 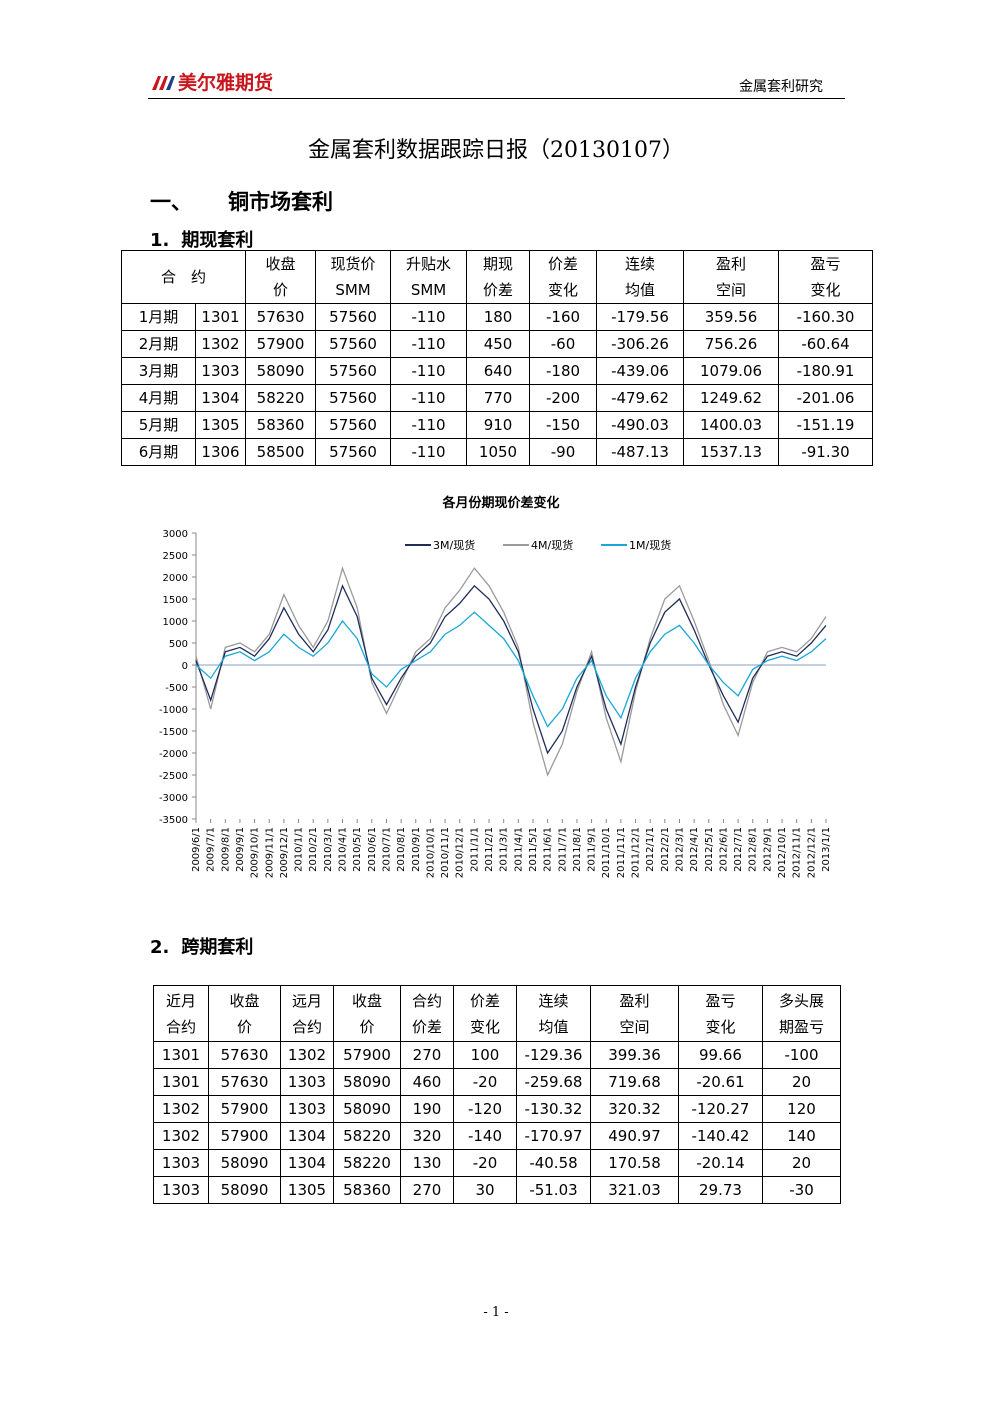 I want to click on x-tick-label: 2011/4/1, so click(x=518, y=849).